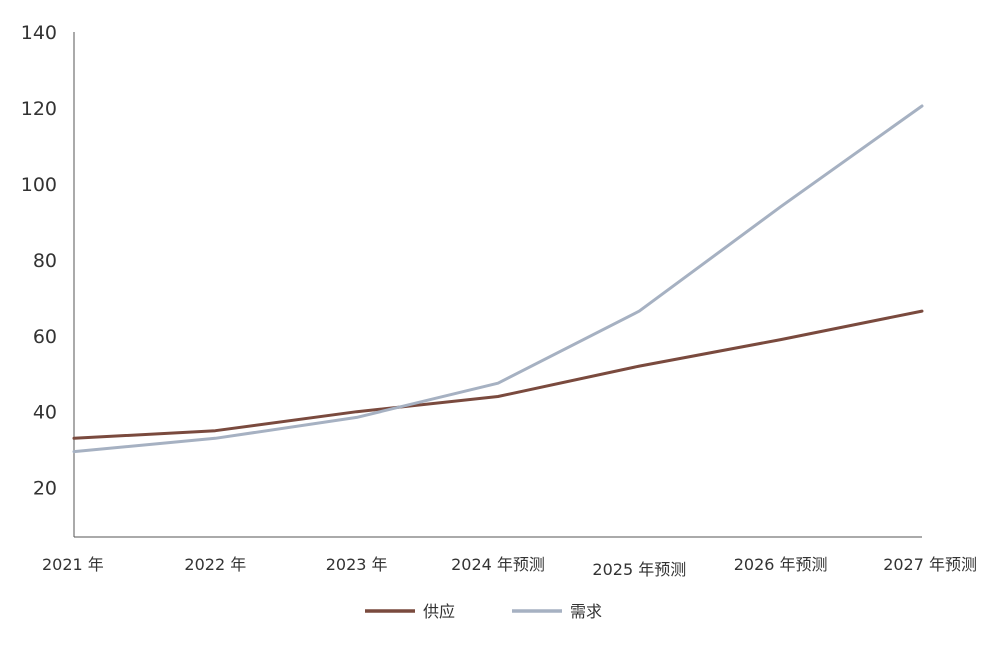 Image resolution: width=1000 pixels, height=648 pixels. I want to click on y-tick-label: 80, so click(45, 261).